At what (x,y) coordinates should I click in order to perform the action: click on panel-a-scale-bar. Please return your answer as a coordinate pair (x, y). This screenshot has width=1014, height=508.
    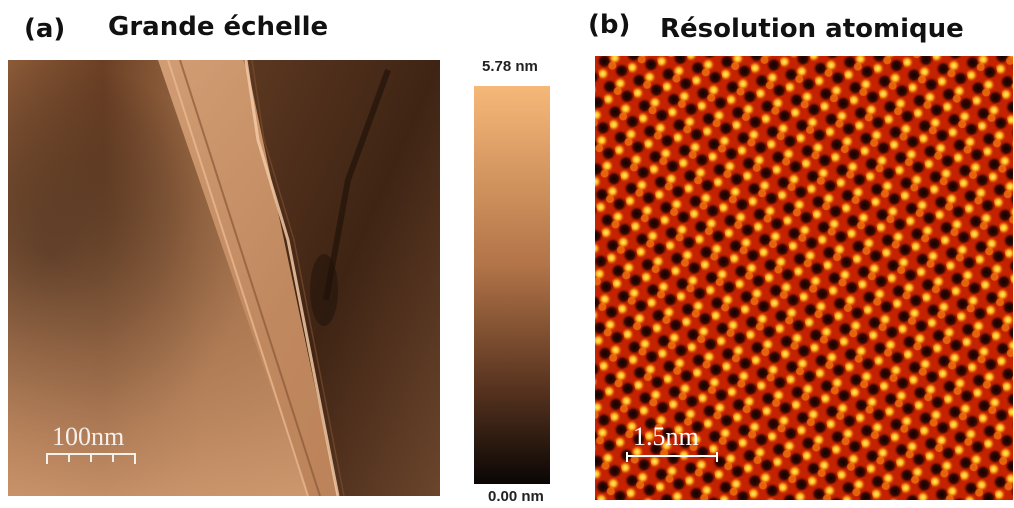
    Looking at the image, I should click on (91, 458).